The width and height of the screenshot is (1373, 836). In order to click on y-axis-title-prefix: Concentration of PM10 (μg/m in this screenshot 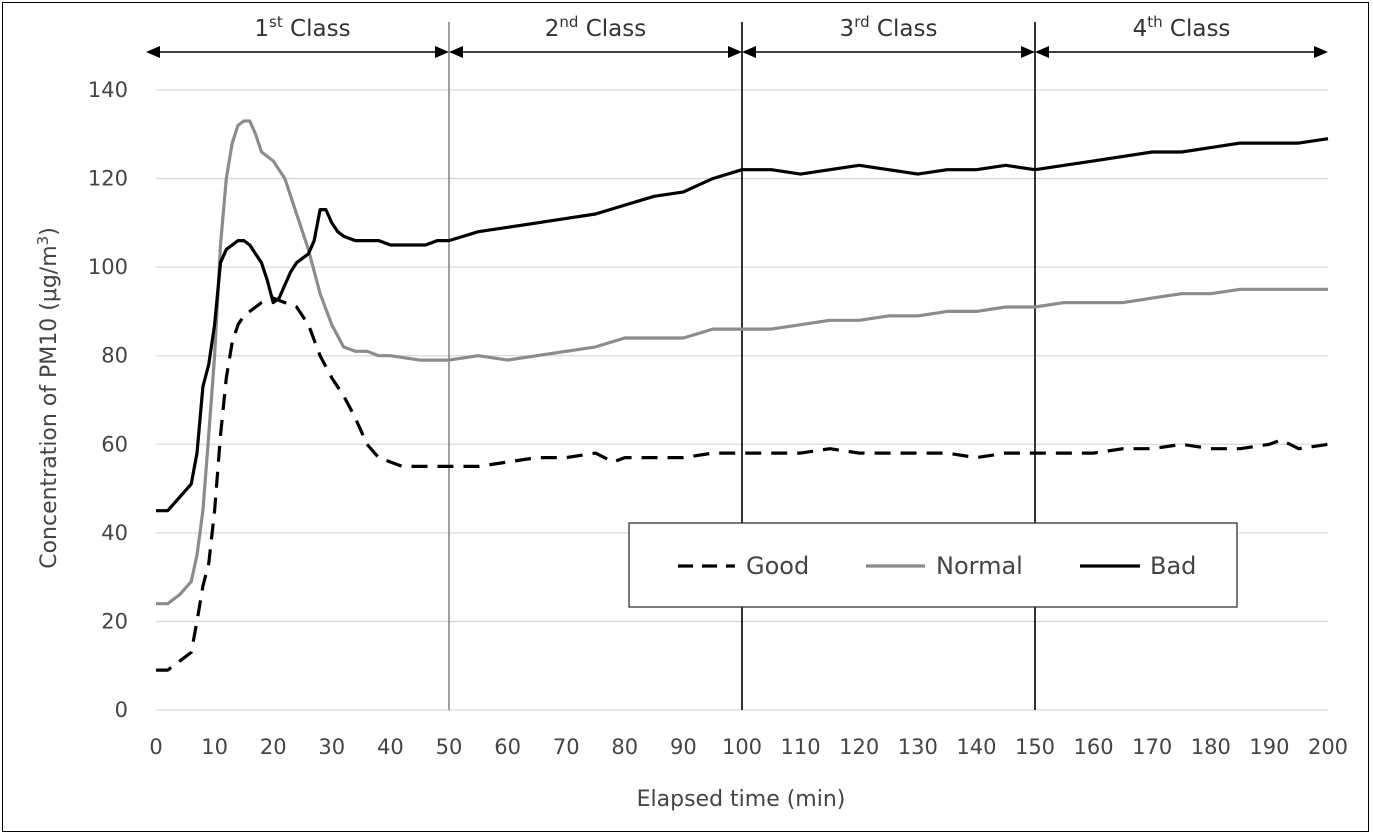, I will do `click(49, 406)`.